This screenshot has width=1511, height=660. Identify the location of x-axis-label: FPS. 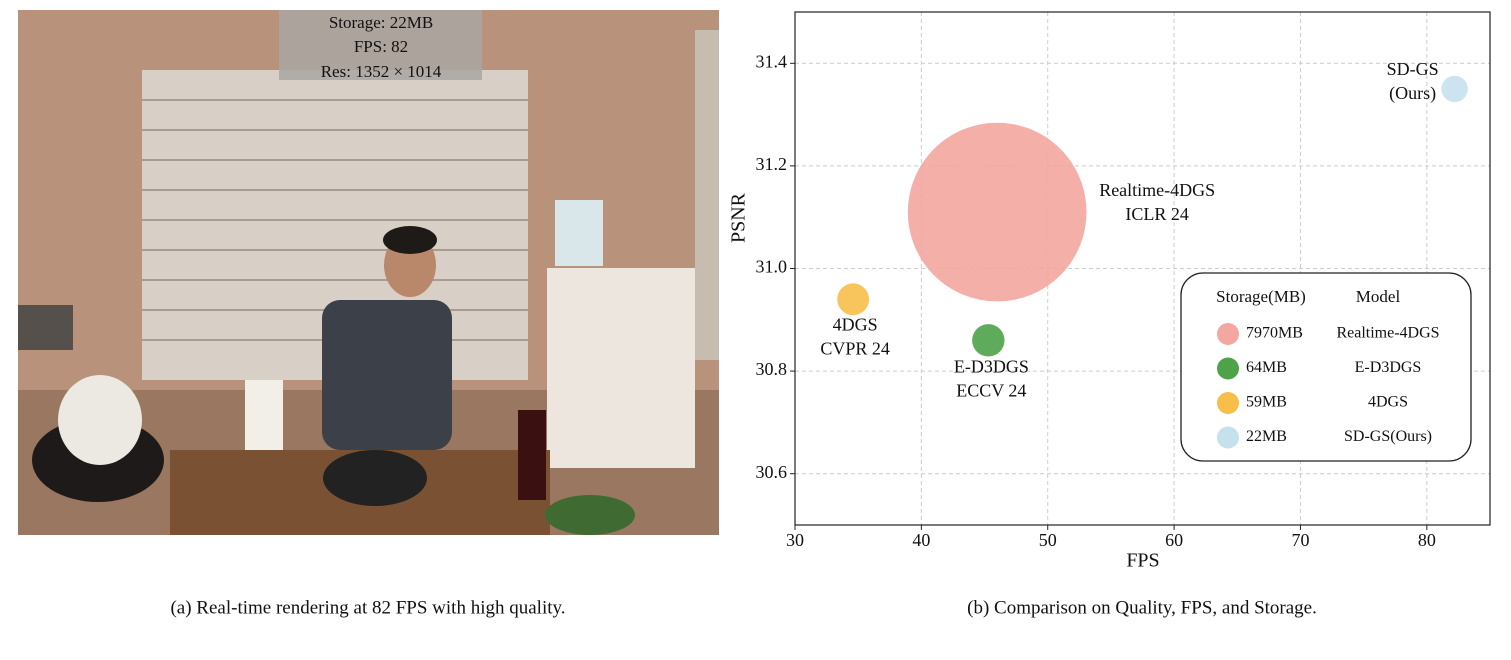
(1142, 561).